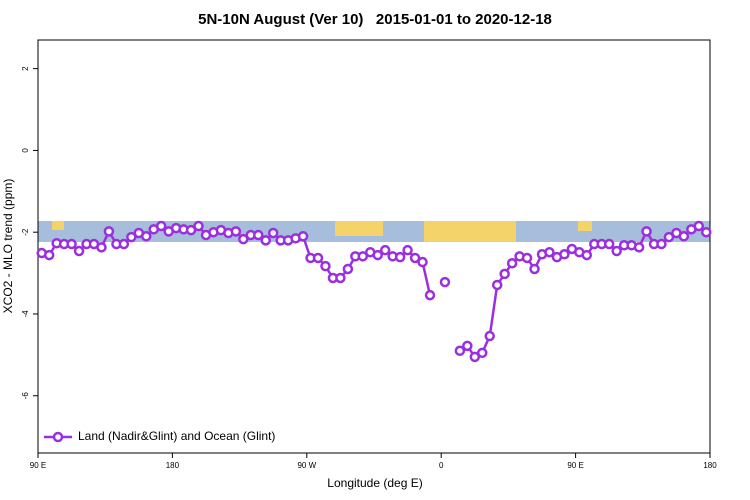  What do you see at coordinates (25, 68) in the screenshot?
I see `y-tick-label: 2` at bounding box center [25, 68].